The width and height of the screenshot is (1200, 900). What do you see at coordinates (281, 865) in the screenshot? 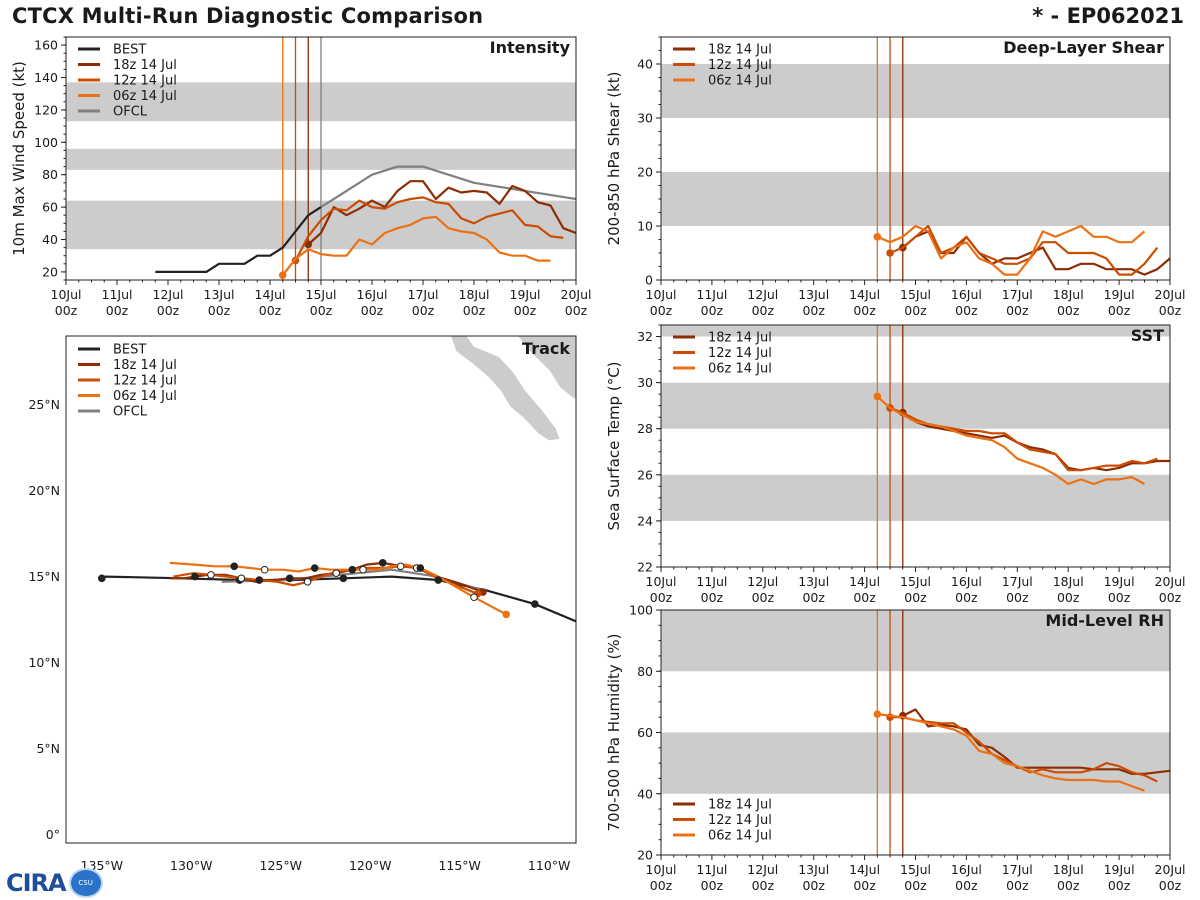
I see `lon-tick-label: 125°W` at bounding box center [281, 865].